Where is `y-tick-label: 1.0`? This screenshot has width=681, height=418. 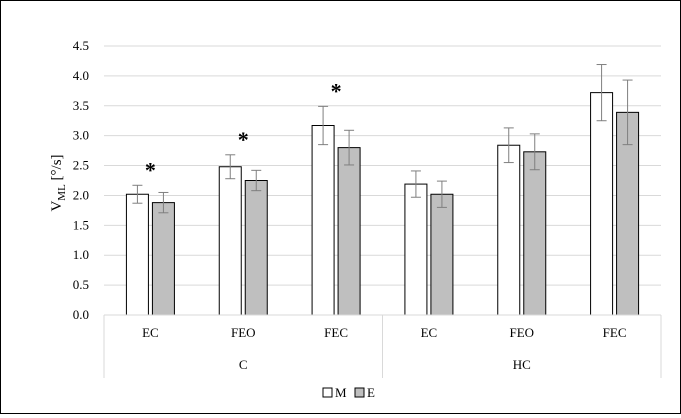 y-tick-label: 1.0 is located at coordinates (81, 254).